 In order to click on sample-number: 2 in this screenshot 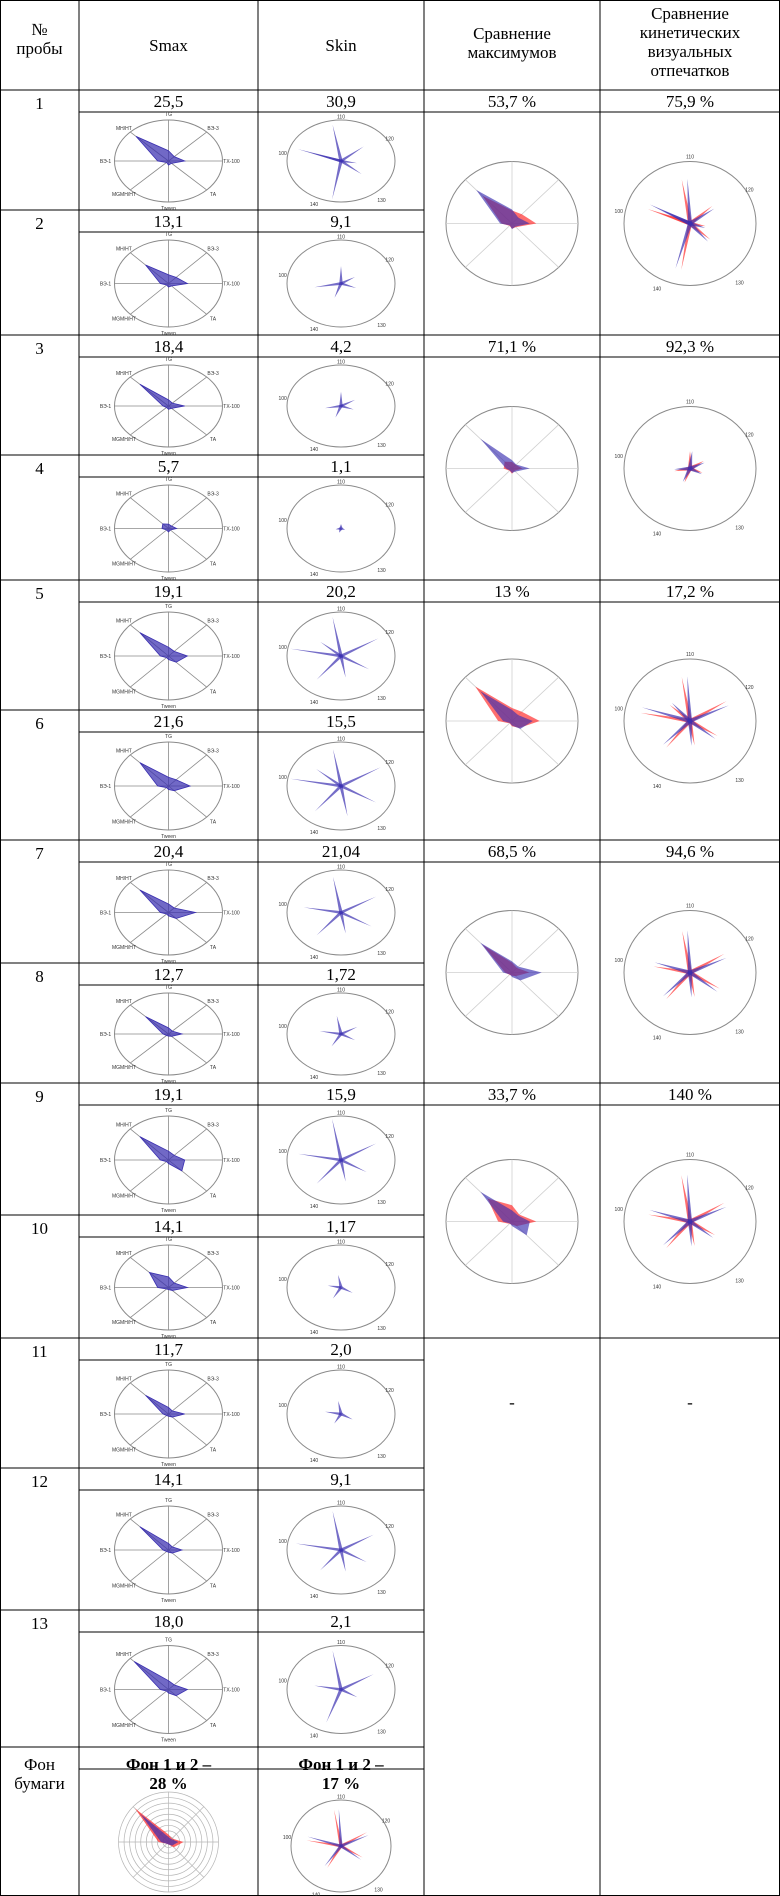, I will do `click(39, 223)`.